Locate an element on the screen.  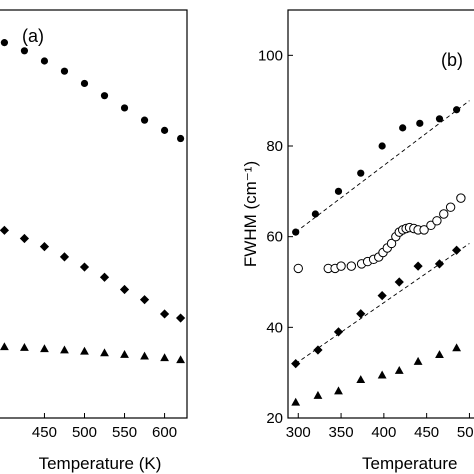
panel-b-x-tick-label: 300 is located at coordinates (298, 432).